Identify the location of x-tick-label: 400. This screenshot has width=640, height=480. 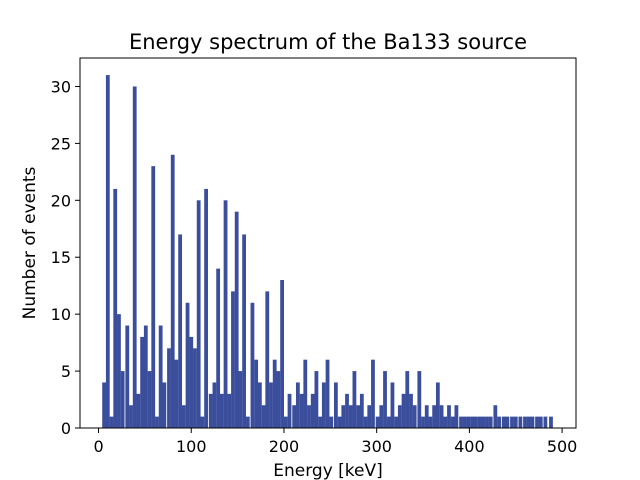
(469, 446).